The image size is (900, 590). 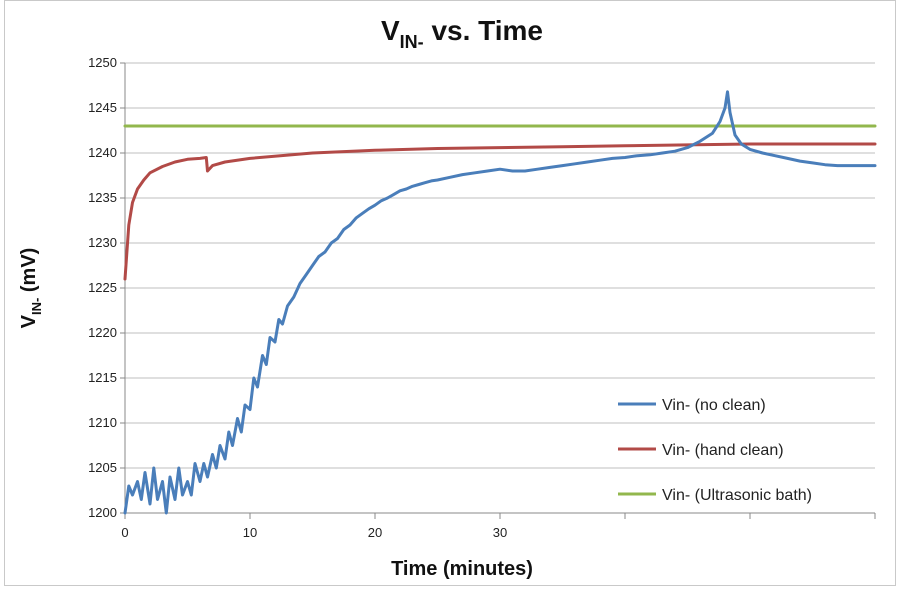 What do you see at coordinates (102, 287) in the screenshot?
I see `y-tick-label: 1225` at bounding box center [102, 287].